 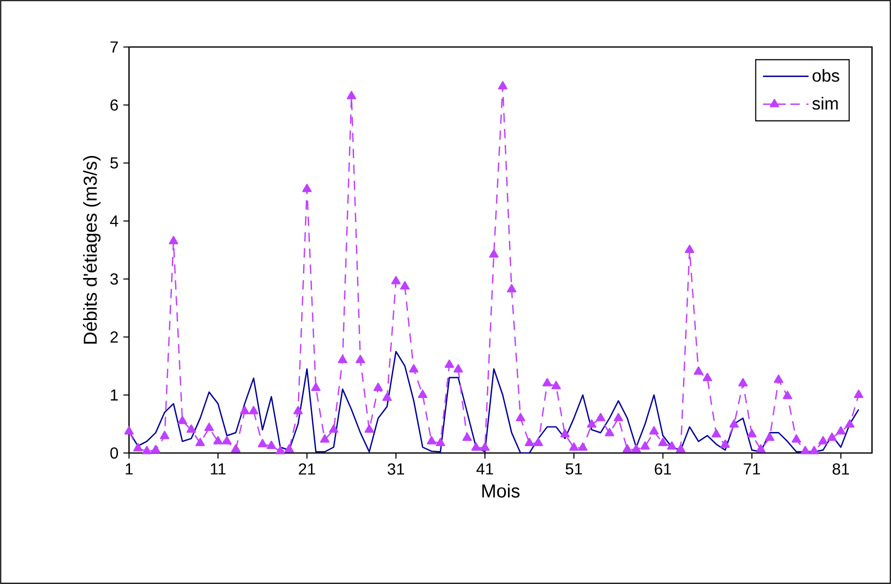 What do you see at coordinates (114, 46) in the screenshot?
I see `y-tick-label: 7` at bounding box center [114, 46].